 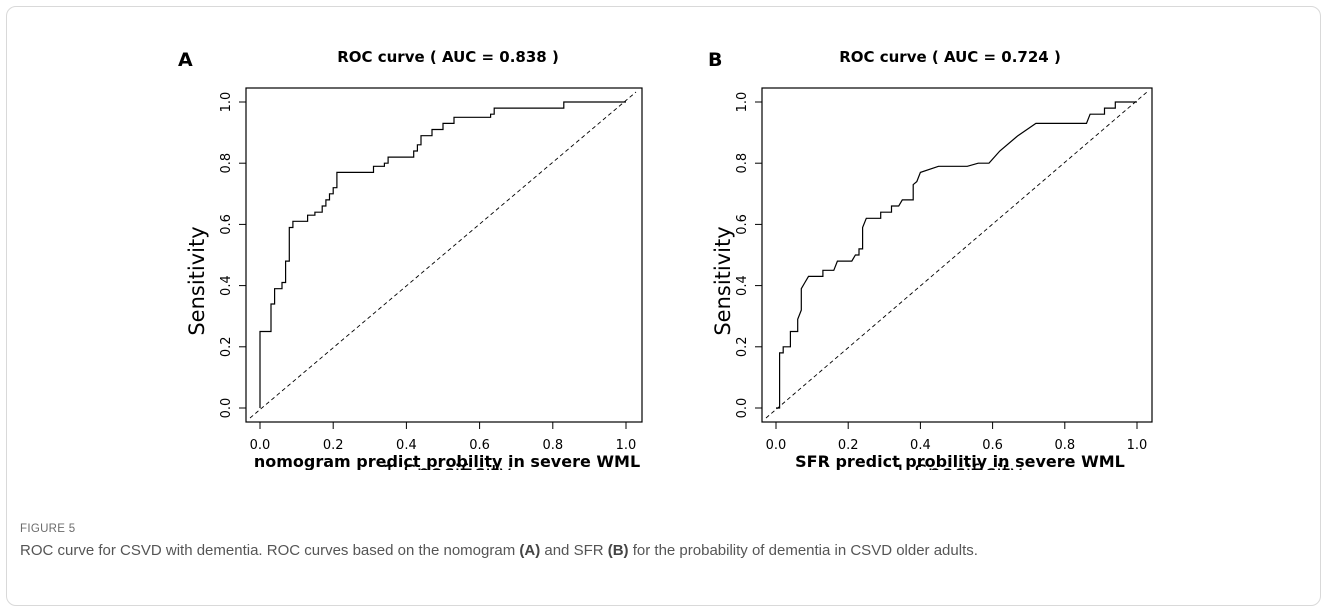 What do you see at coordinates (574, 550) in the screenshot?
I see `caption-text: and SFR` at bounding box center [574, 550].